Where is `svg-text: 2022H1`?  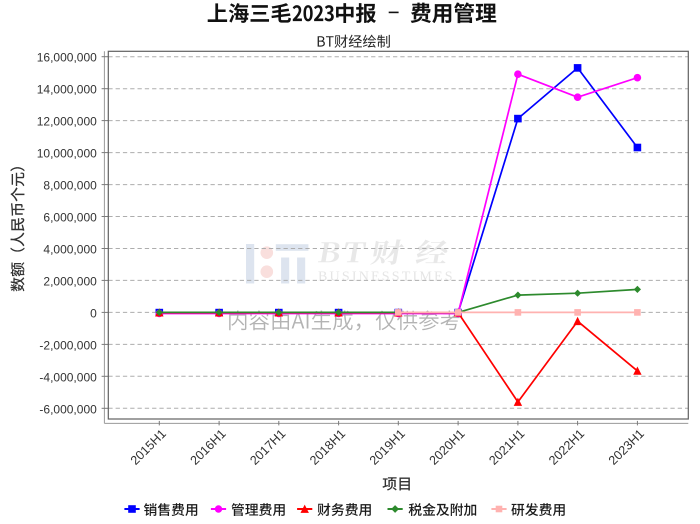
svg-text: 2022H1 is located at coordinates (566, 447).